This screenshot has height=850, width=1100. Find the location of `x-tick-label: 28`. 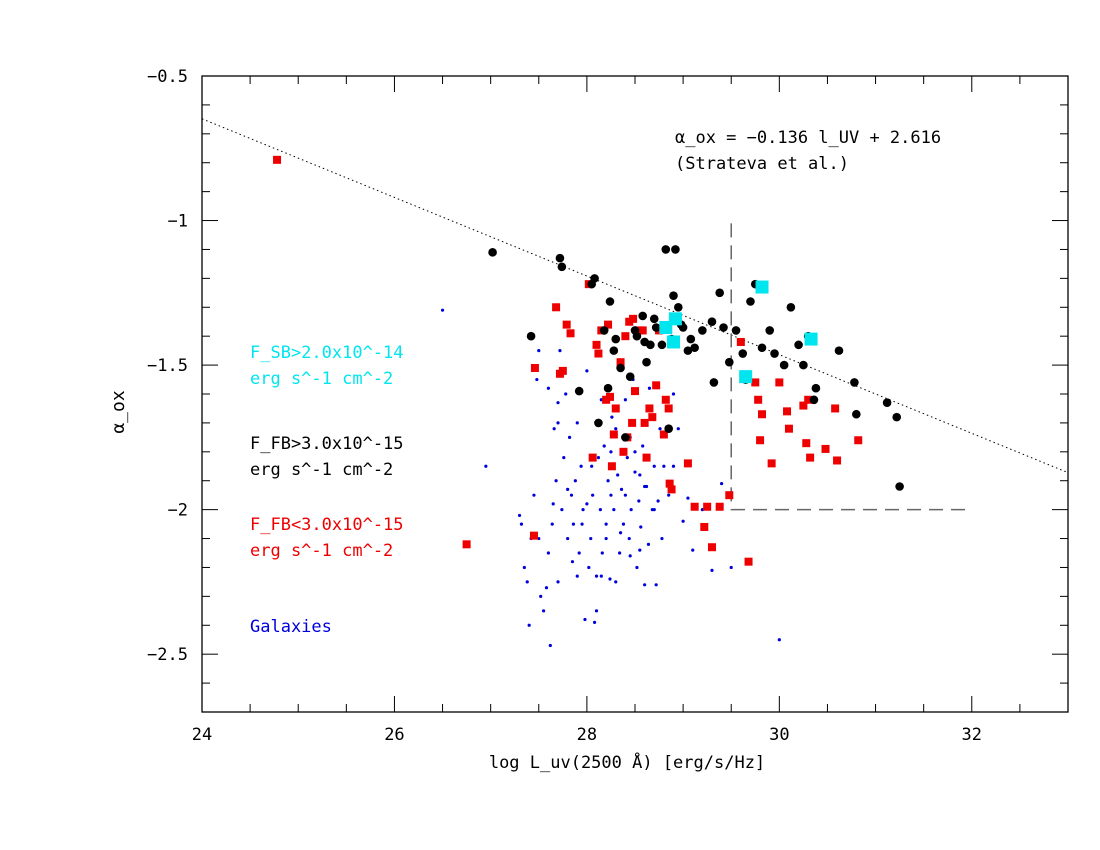

x-tick-label: 28 is located at coordinates (587, 735).